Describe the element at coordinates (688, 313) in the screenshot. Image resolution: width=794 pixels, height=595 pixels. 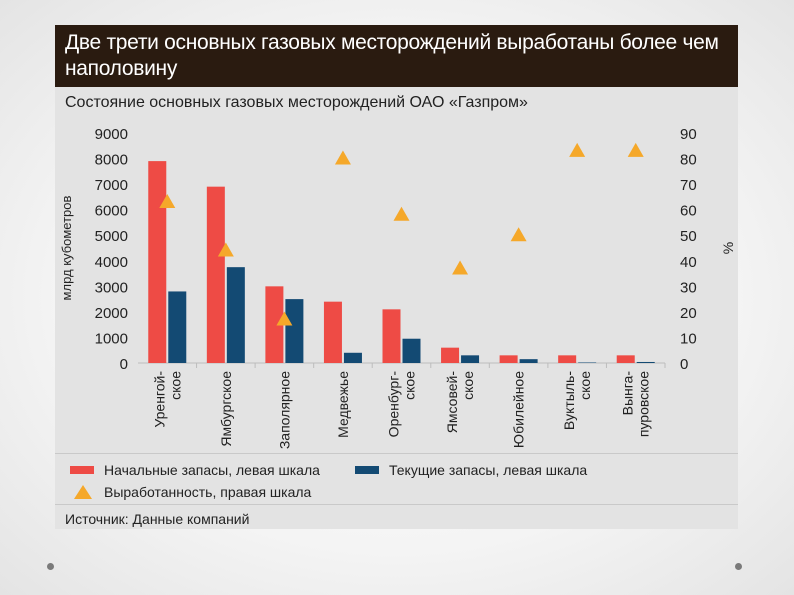
I see `y2-tick-label: 20` at that location.